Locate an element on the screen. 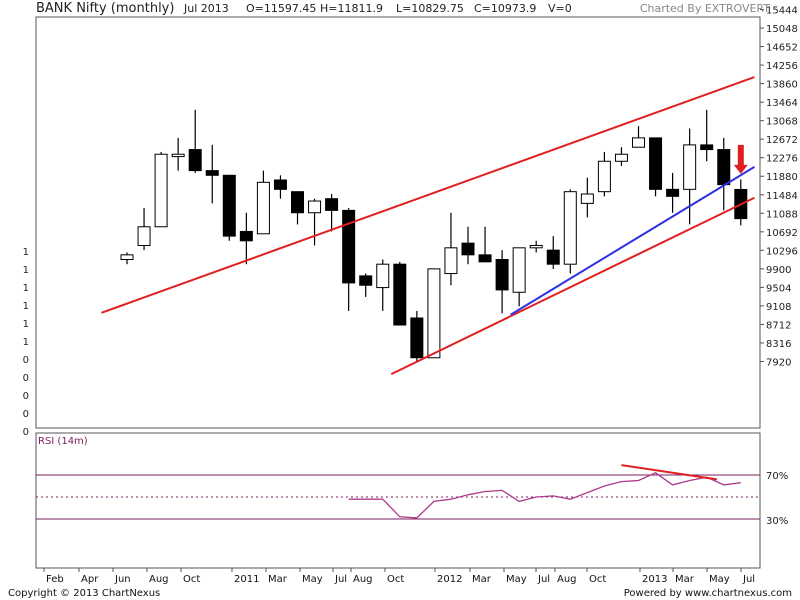 The height and width of the screenshot is (600, 800). price-tick-label: 10296 is located at coordinates (782, 251).